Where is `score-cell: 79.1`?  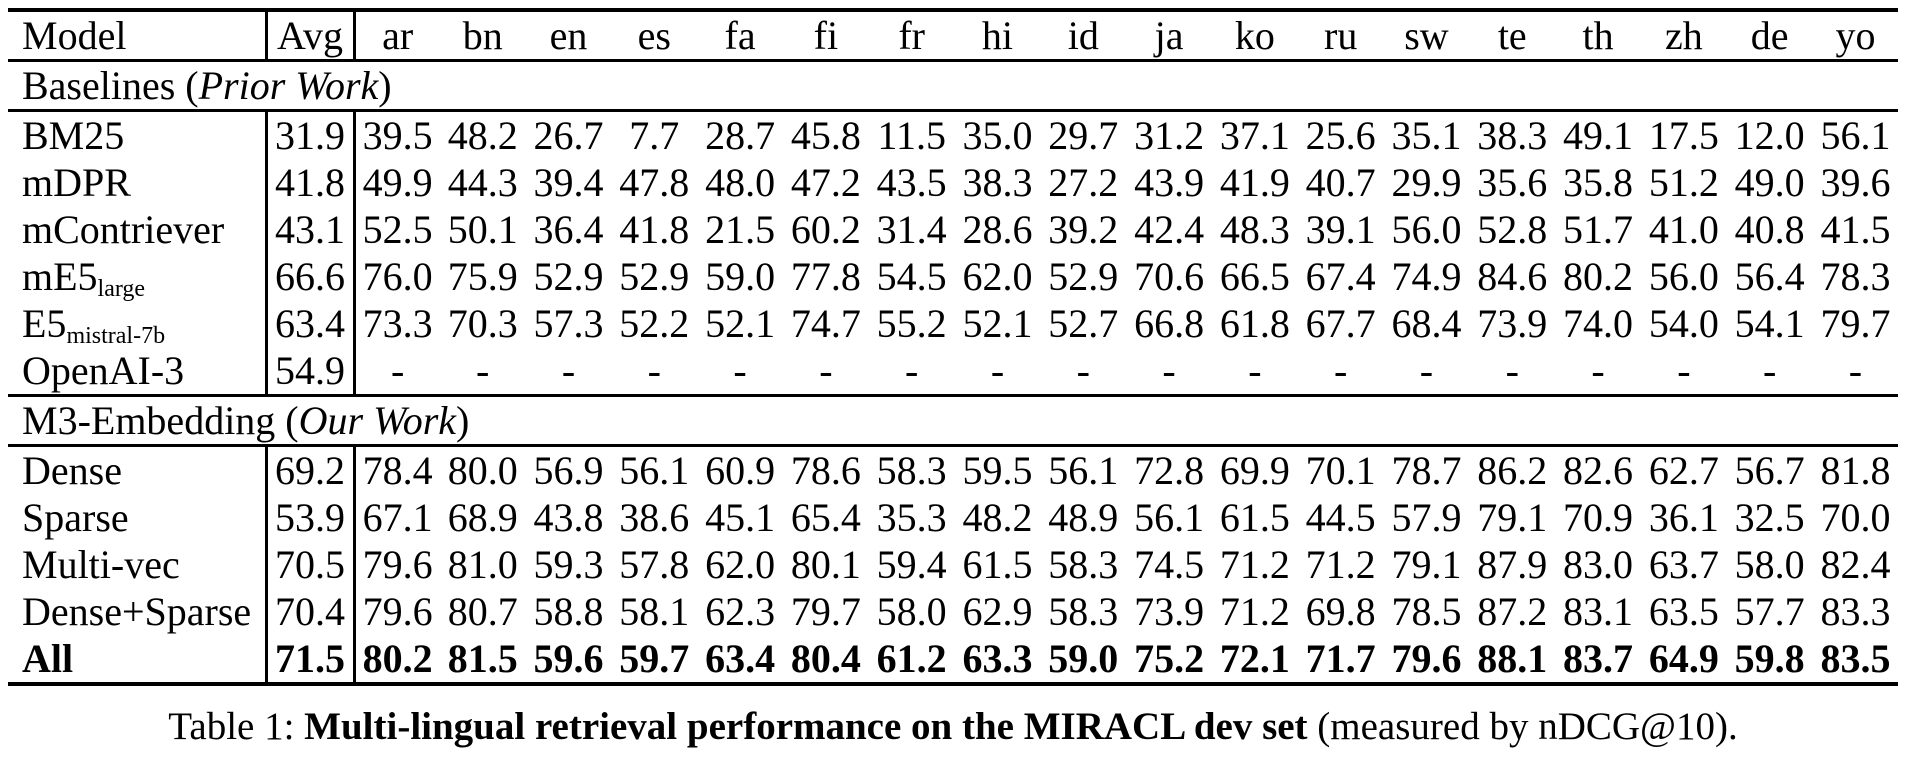
score-cell: 79.1 is located at coordinates (1426, 564).